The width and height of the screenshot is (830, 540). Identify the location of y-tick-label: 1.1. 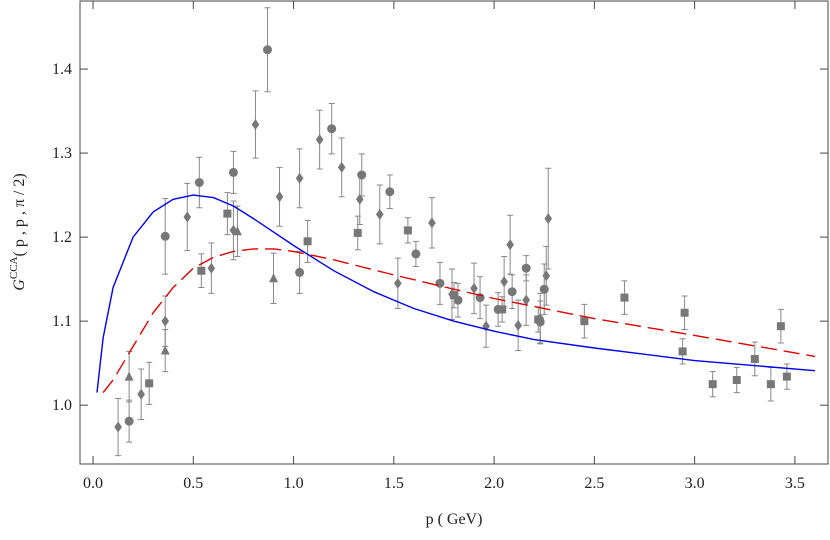
(62, 321).